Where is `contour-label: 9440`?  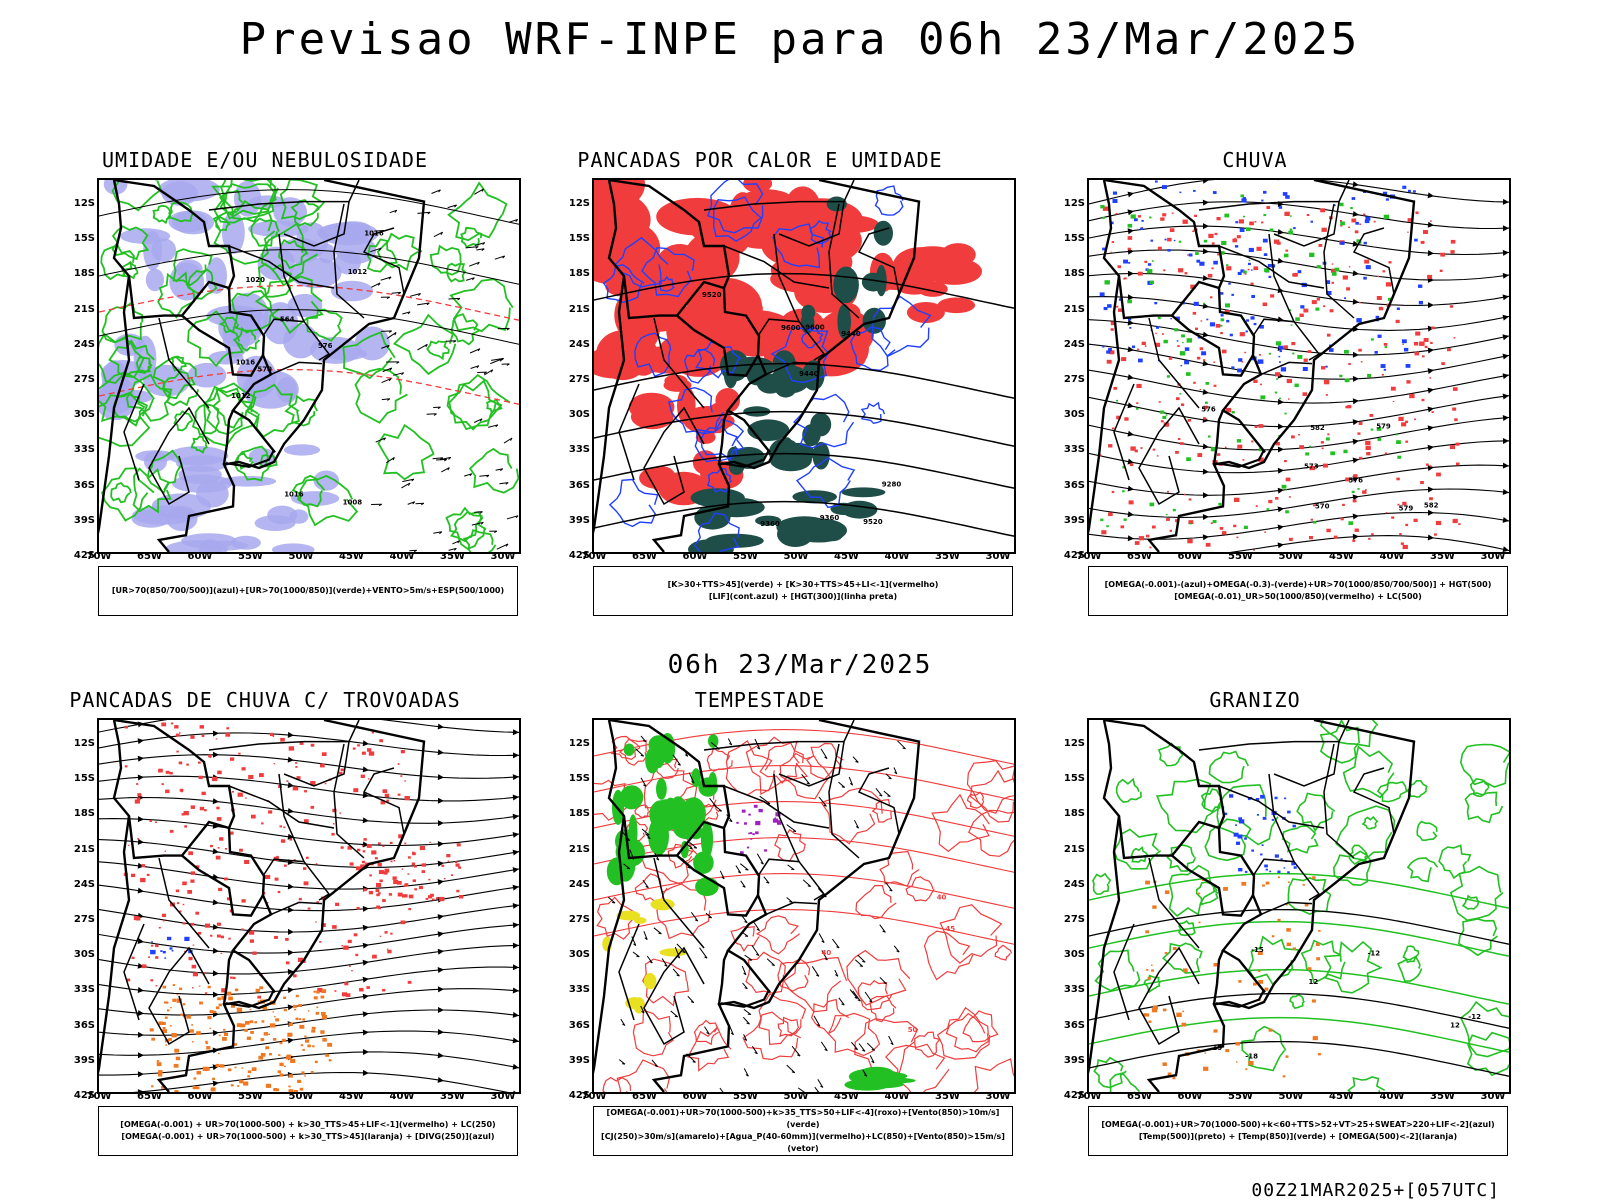
contour-label: 9440 is located at coordinates (809, 374).